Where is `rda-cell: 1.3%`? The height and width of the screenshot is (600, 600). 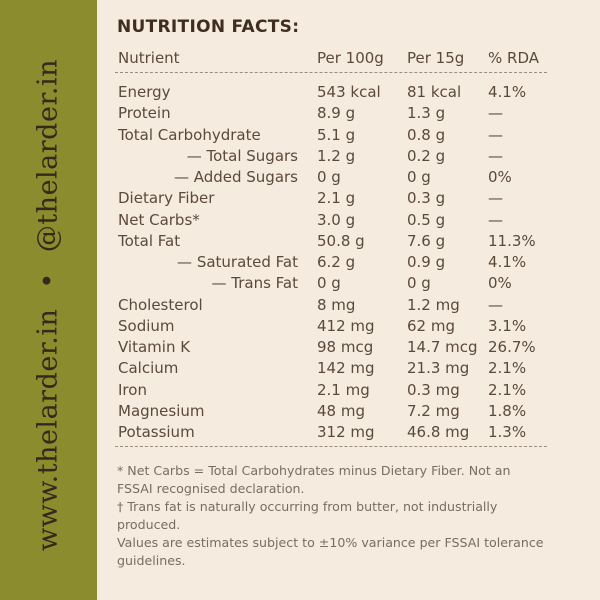
rda-cell: 1.3% is located at coordinates (507, 432).